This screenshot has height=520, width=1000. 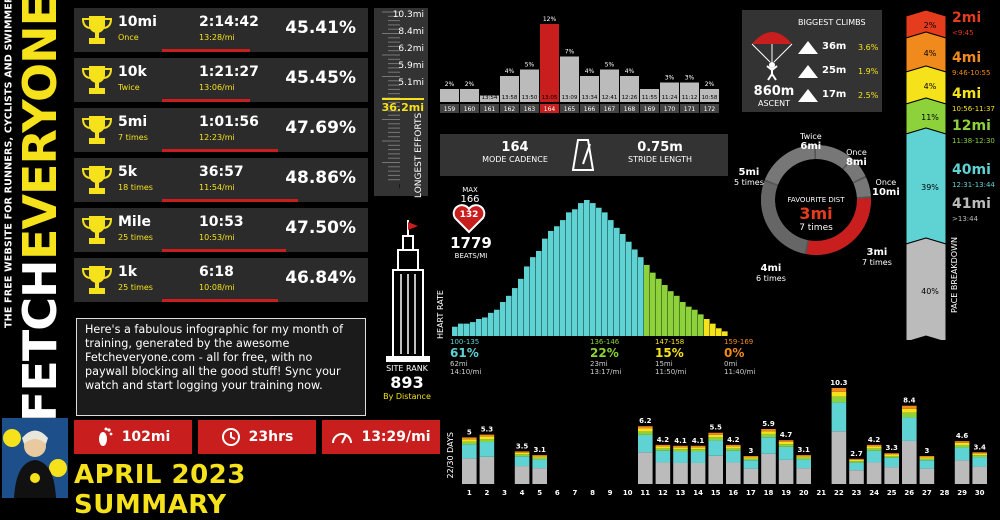 I want to click on hr-zone: 136-146 22% 23mi 13:17/mi, so click(x=605, y=357).